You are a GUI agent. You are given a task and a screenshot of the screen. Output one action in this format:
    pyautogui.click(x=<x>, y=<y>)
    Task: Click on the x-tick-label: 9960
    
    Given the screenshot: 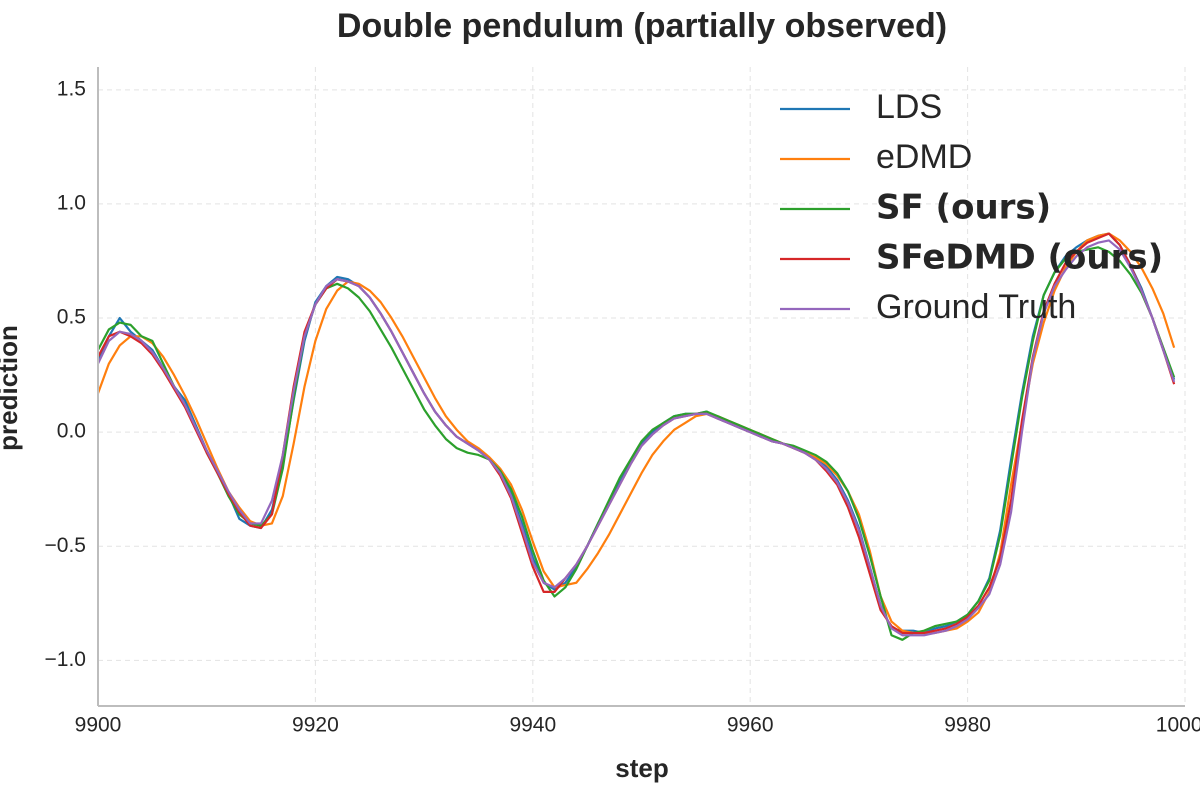 What is the action you would take?
    pyautogui.click(x=750, y=725)
    